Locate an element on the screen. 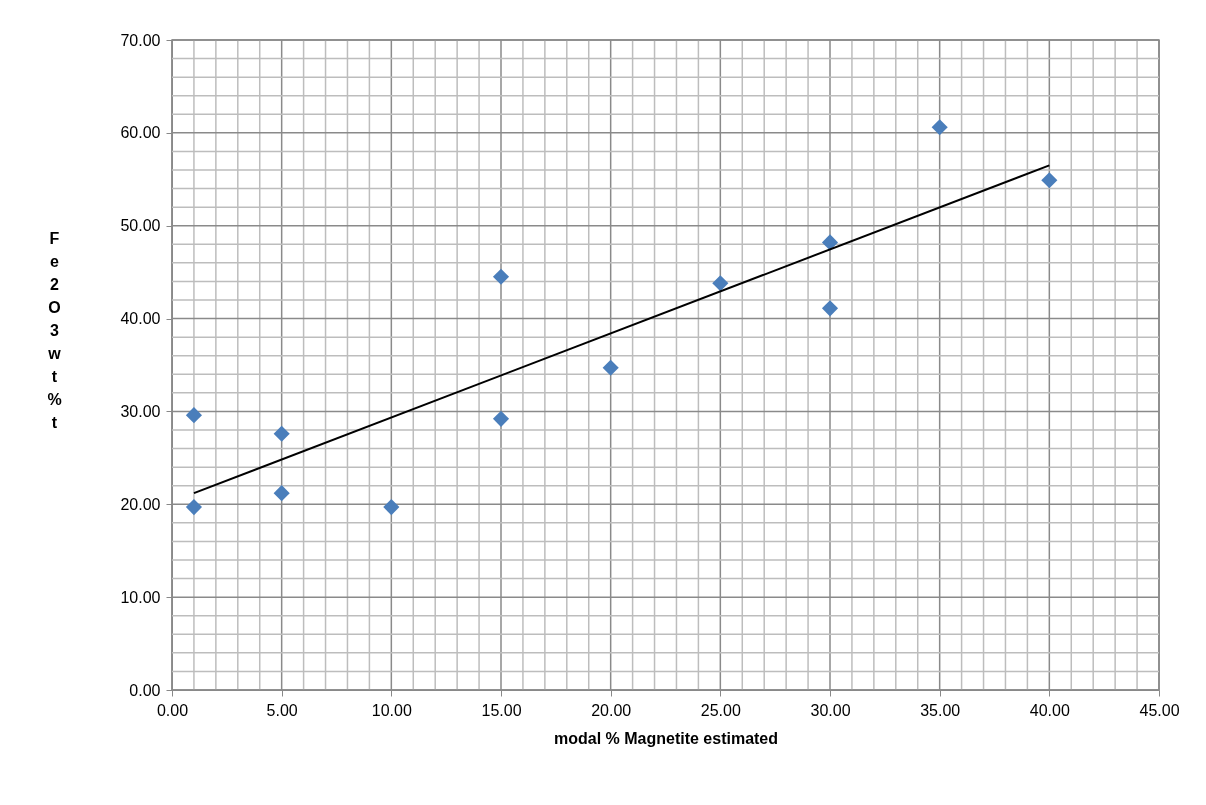 The height and width of the screenshot is (805, 1206). x-tick-label: 35.00 is located at coordinates (940, 710).